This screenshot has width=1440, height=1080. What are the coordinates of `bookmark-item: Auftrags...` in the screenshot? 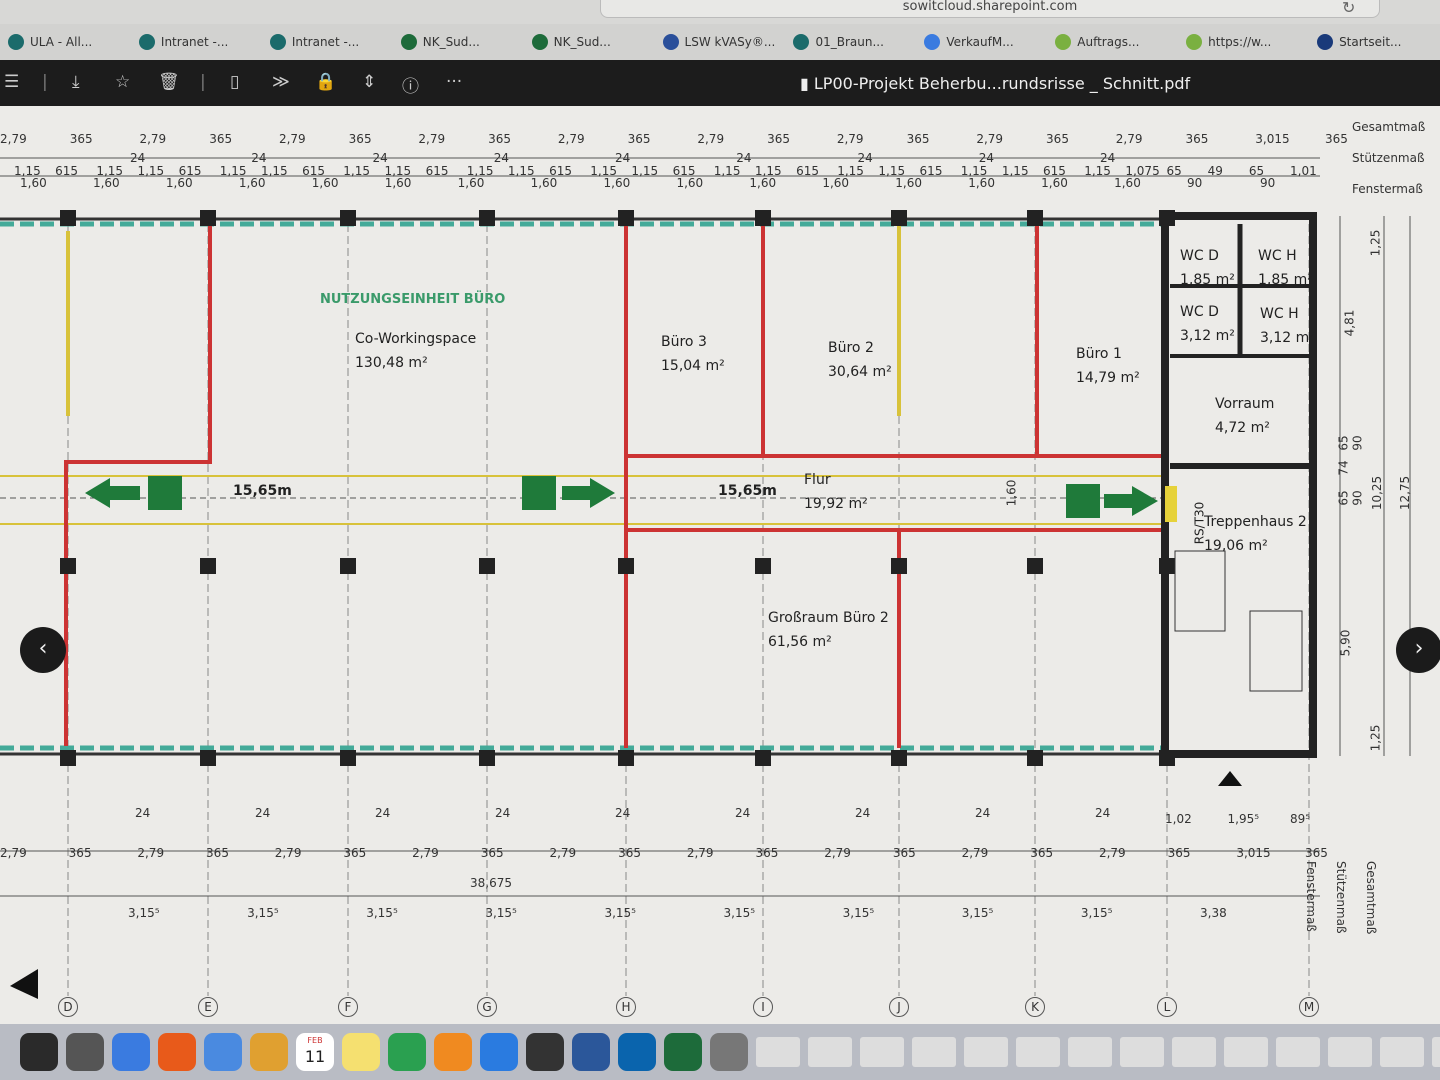 It's located at (1112, 42).